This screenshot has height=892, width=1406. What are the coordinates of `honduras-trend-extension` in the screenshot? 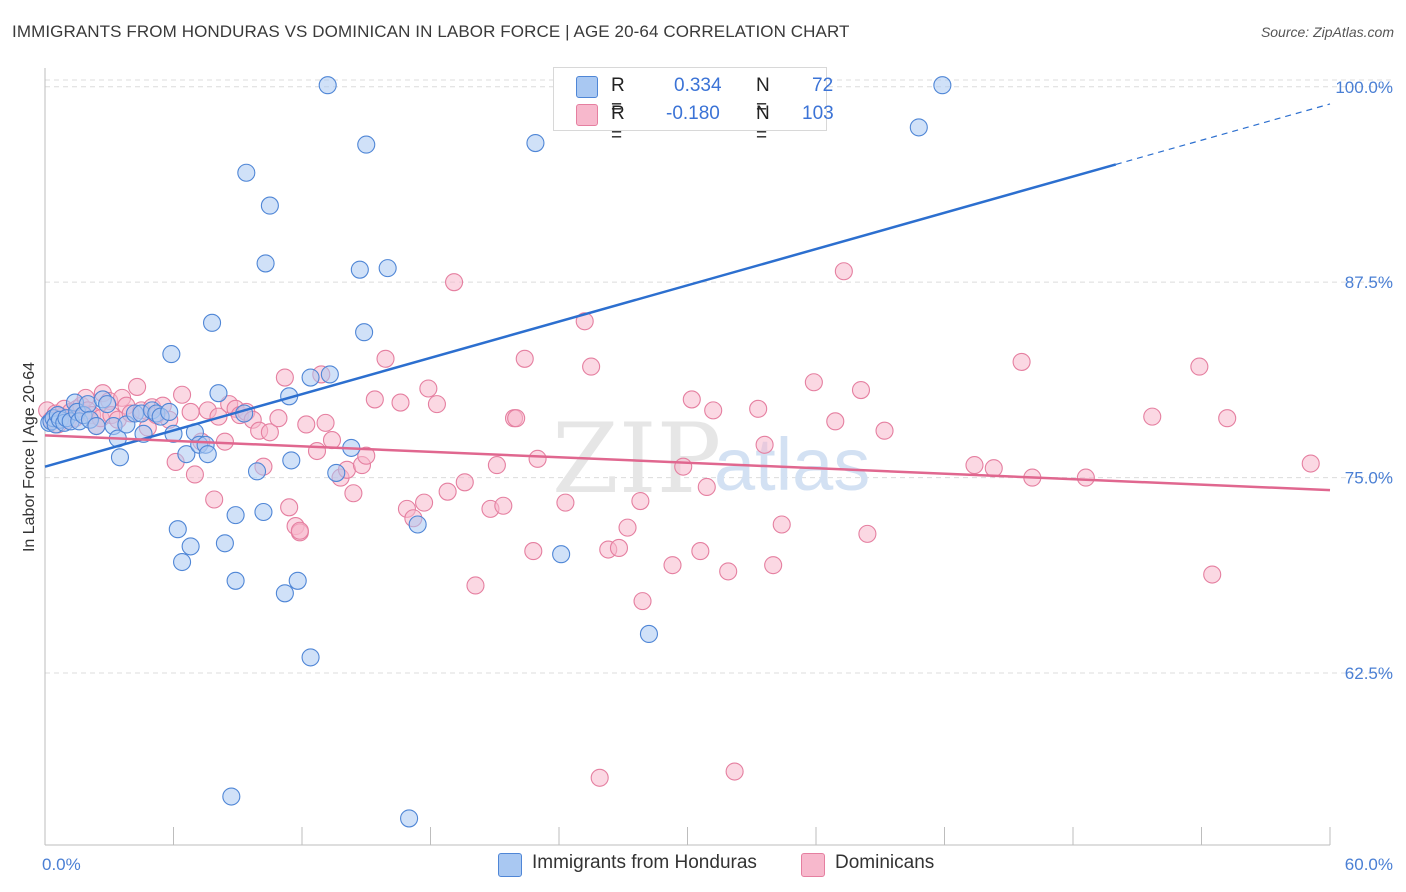 It's located at (1223, 134).